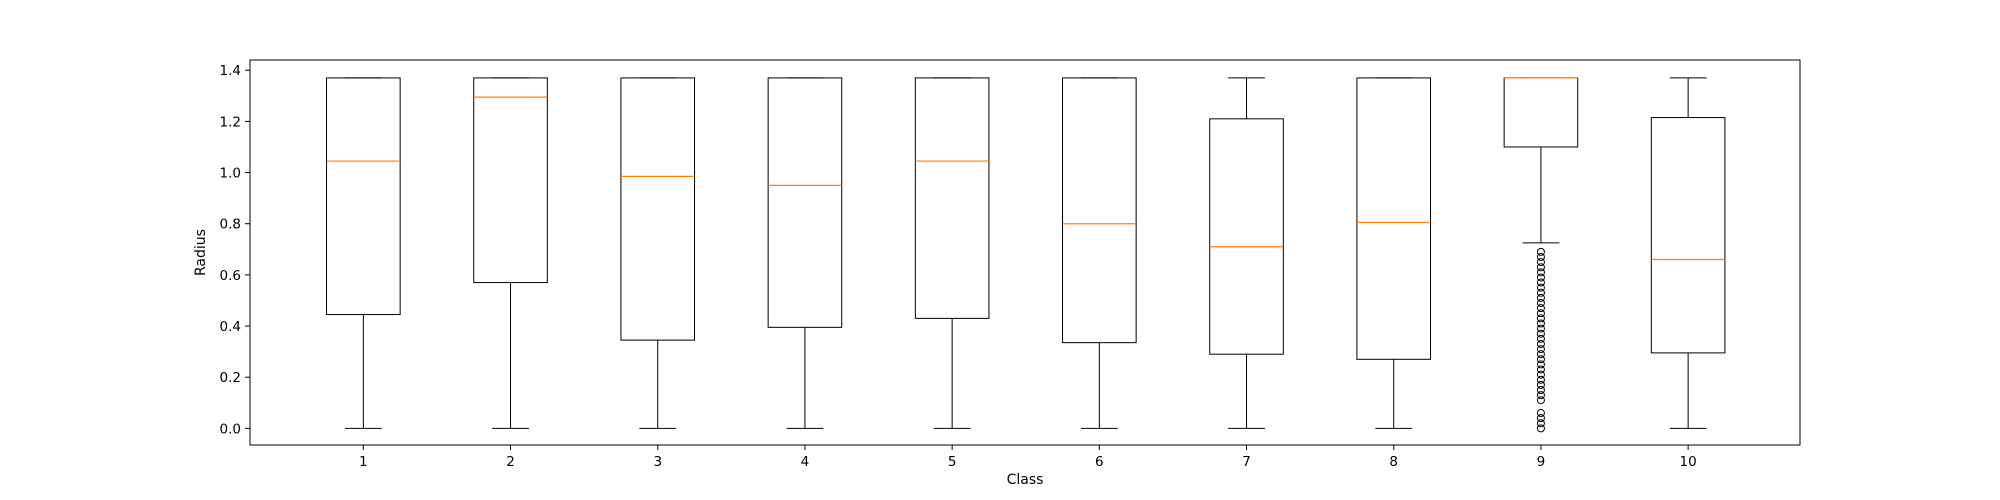  Describe the element at coordinates (1541, 462) in the screenshot. I see `x-tick-label: 9` at that location.